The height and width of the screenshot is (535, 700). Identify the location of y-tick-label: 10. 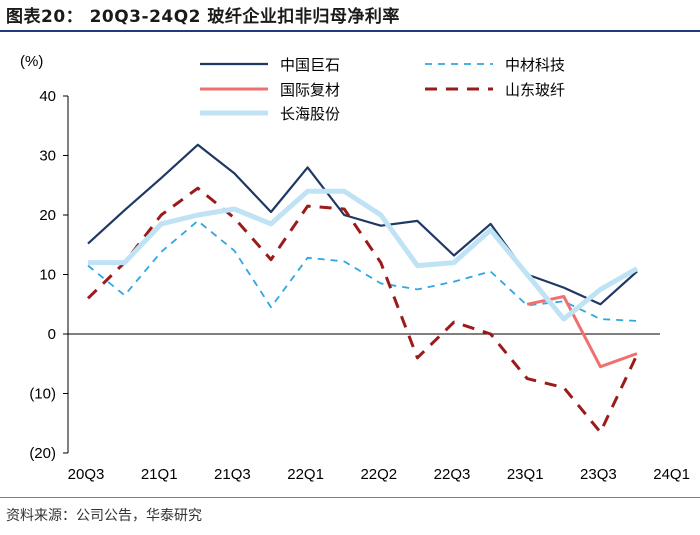
(47, 275).